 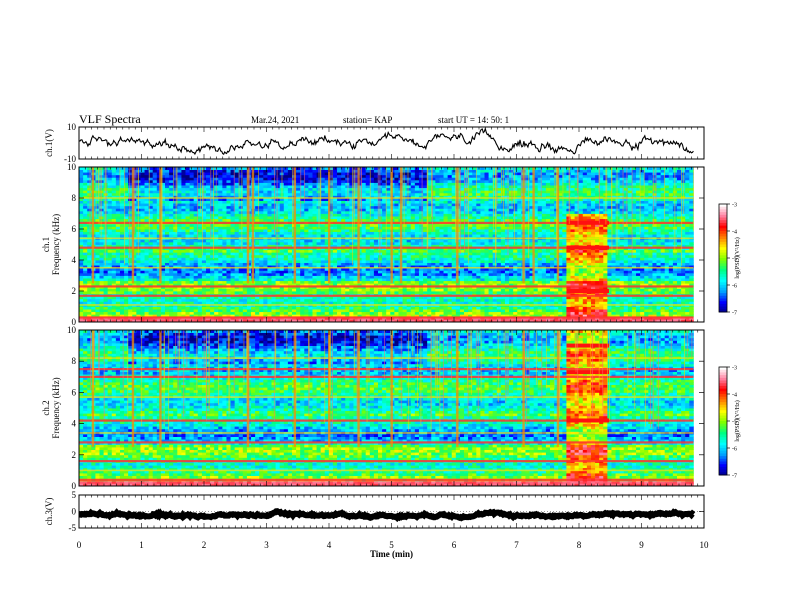 I want to click on ch3-waveform-trace, so click(x=387, y=515).